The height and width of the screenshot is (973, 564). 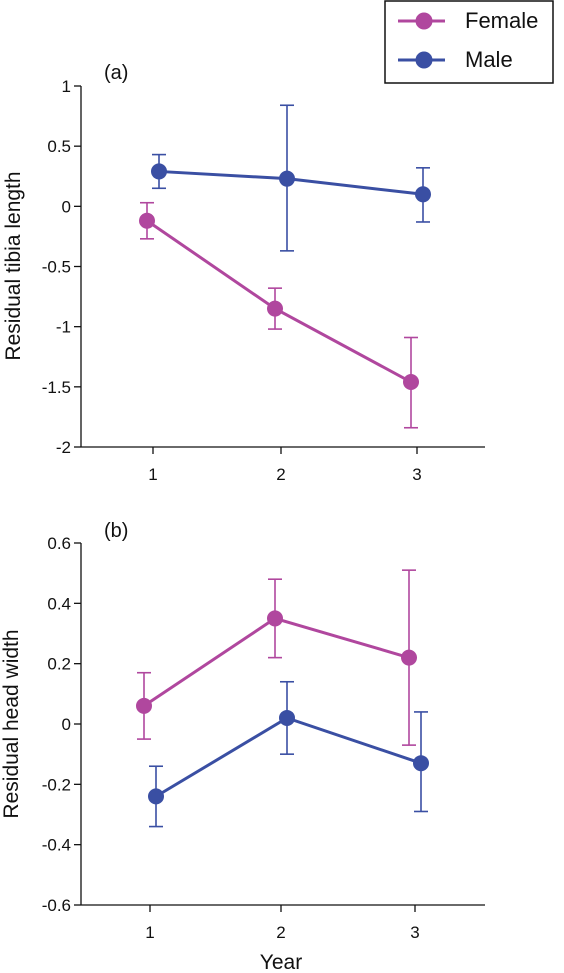 I want to click on legend-male-label: Male, so click(x=489, y=59).